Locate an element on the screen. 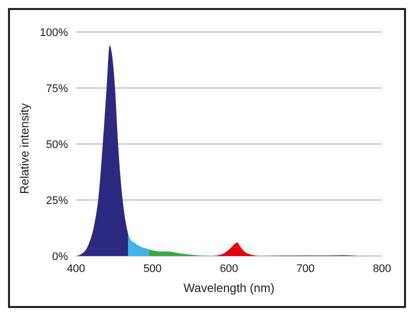 The image size is (418, 320). y-tick-label: 25% is located at coordinates (57, 200).